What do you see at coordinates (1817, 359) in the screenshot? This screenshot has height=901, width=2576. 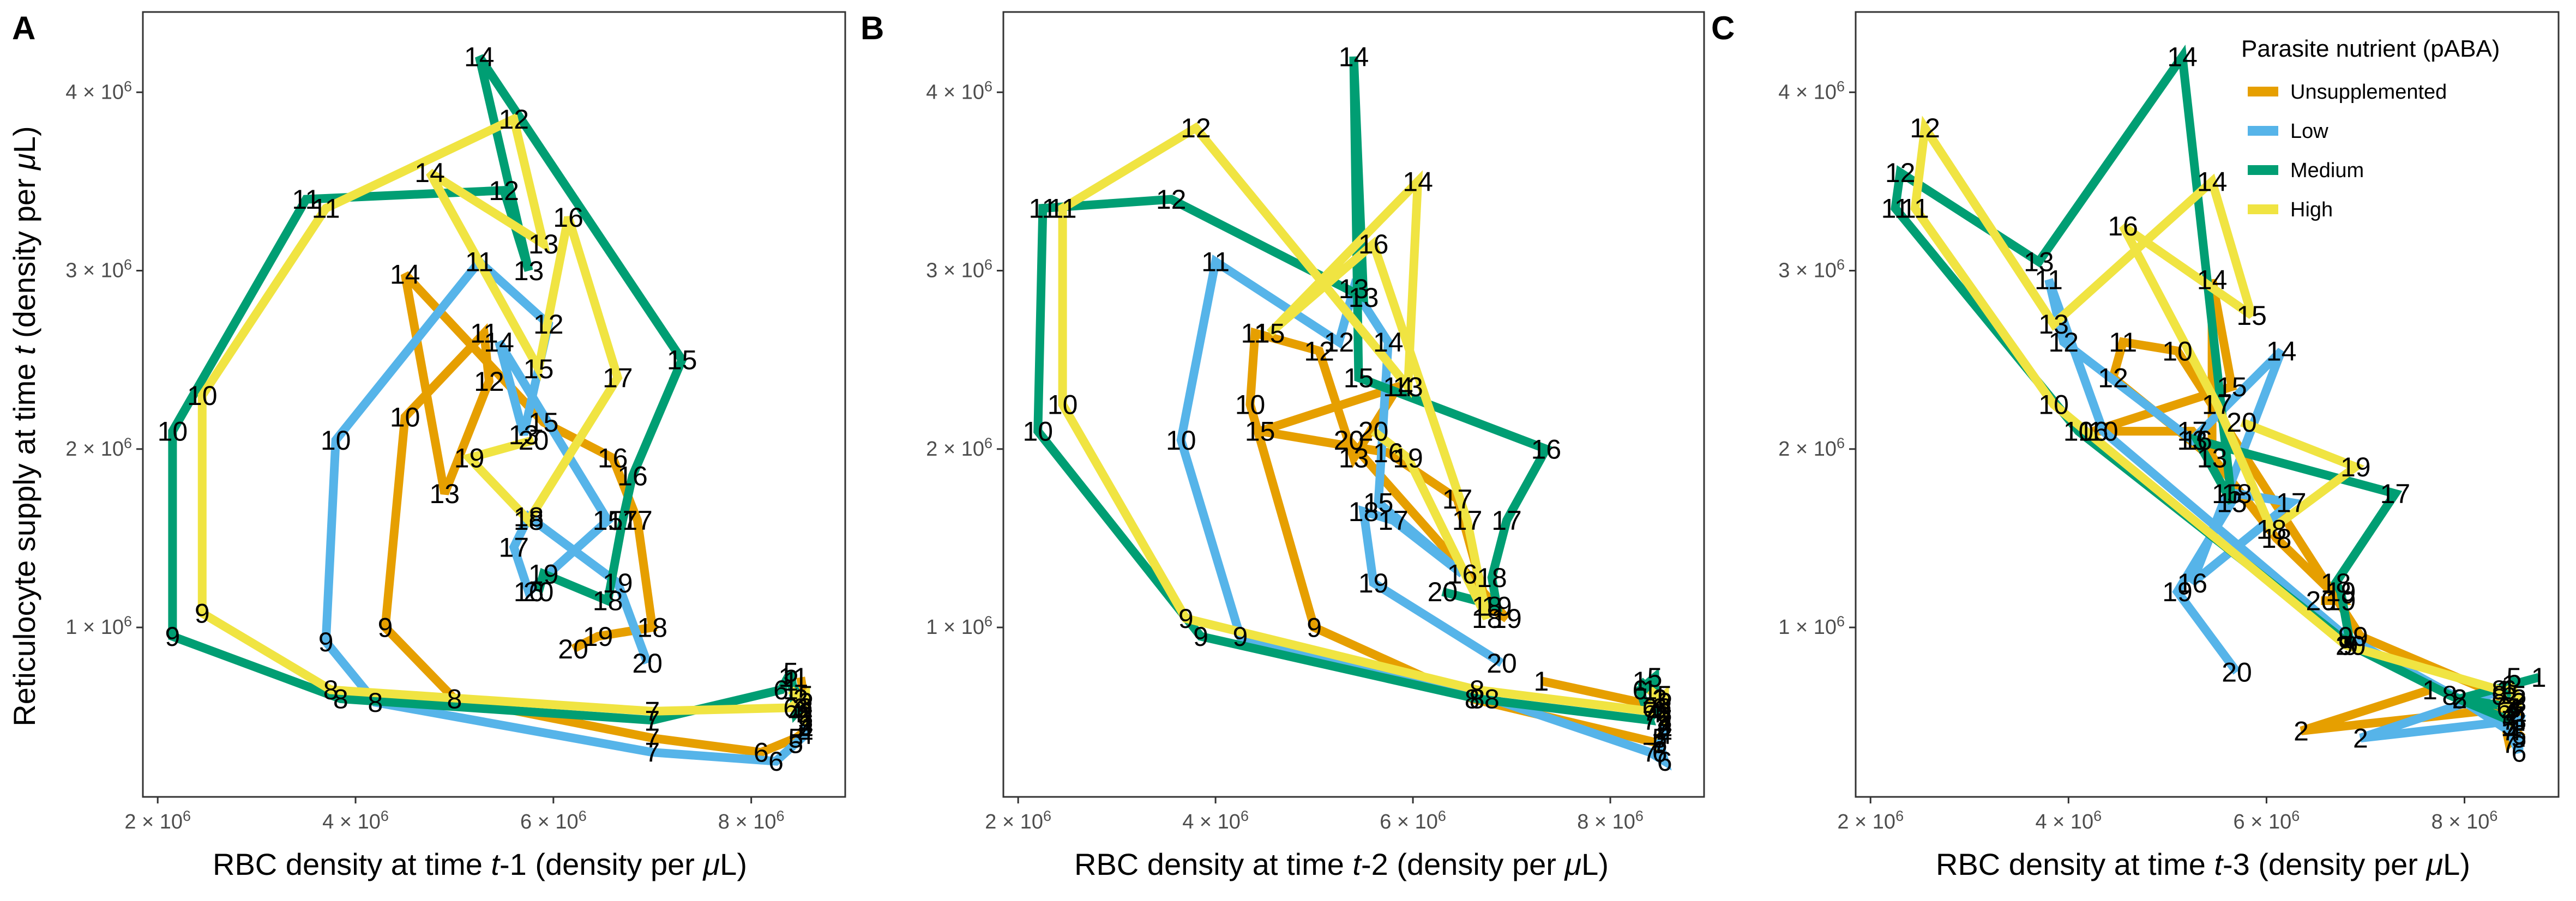 I see `panel-c-y-ticks: 1 × 106 2 × 106 3 × 106 4 × 106` at bounding box center [1817, 359].